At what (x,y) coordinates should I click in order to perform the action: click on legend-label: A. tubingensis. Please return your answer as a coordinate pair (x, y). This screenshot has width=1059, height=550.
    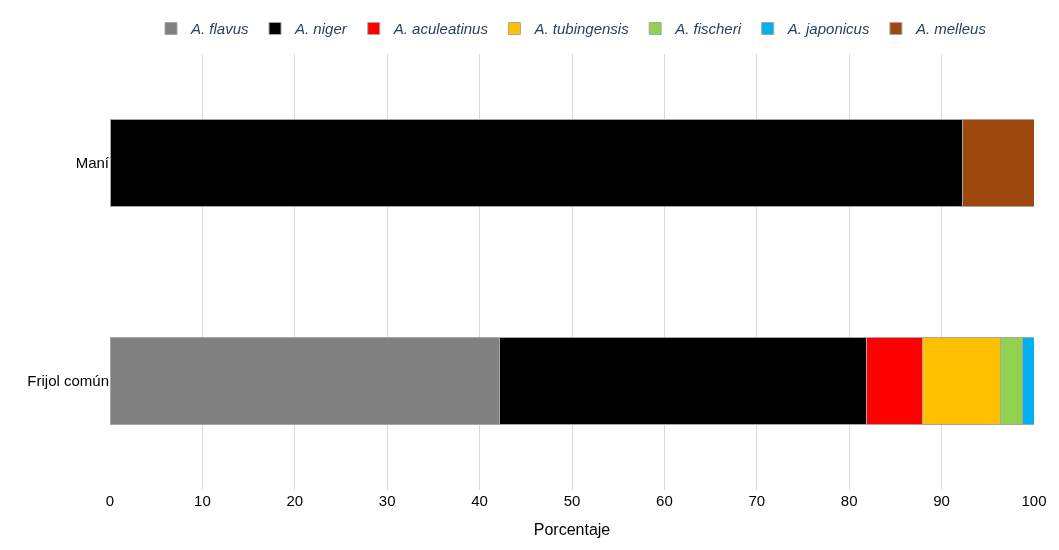
    Looking at the image, I should click on (581, 29).